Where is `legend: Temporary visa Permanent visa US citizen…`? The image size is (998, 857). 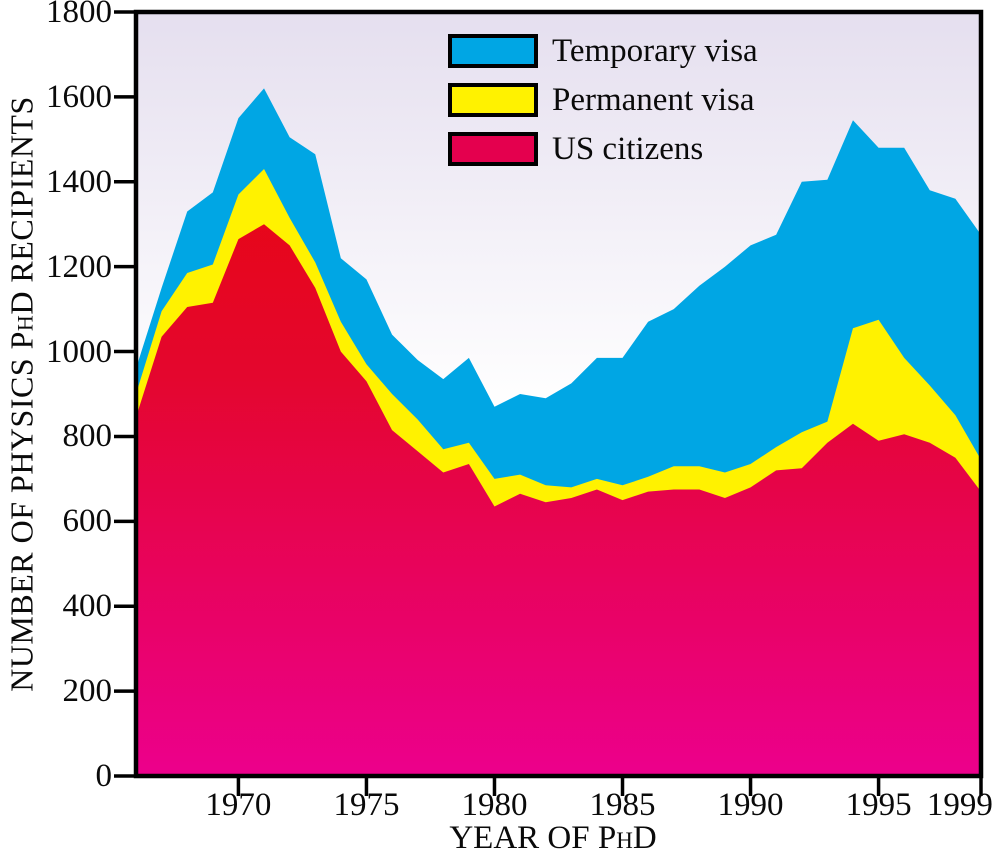
legend: Temporary visa Permanent visa US citizen… is located at coordinates (603, 107).